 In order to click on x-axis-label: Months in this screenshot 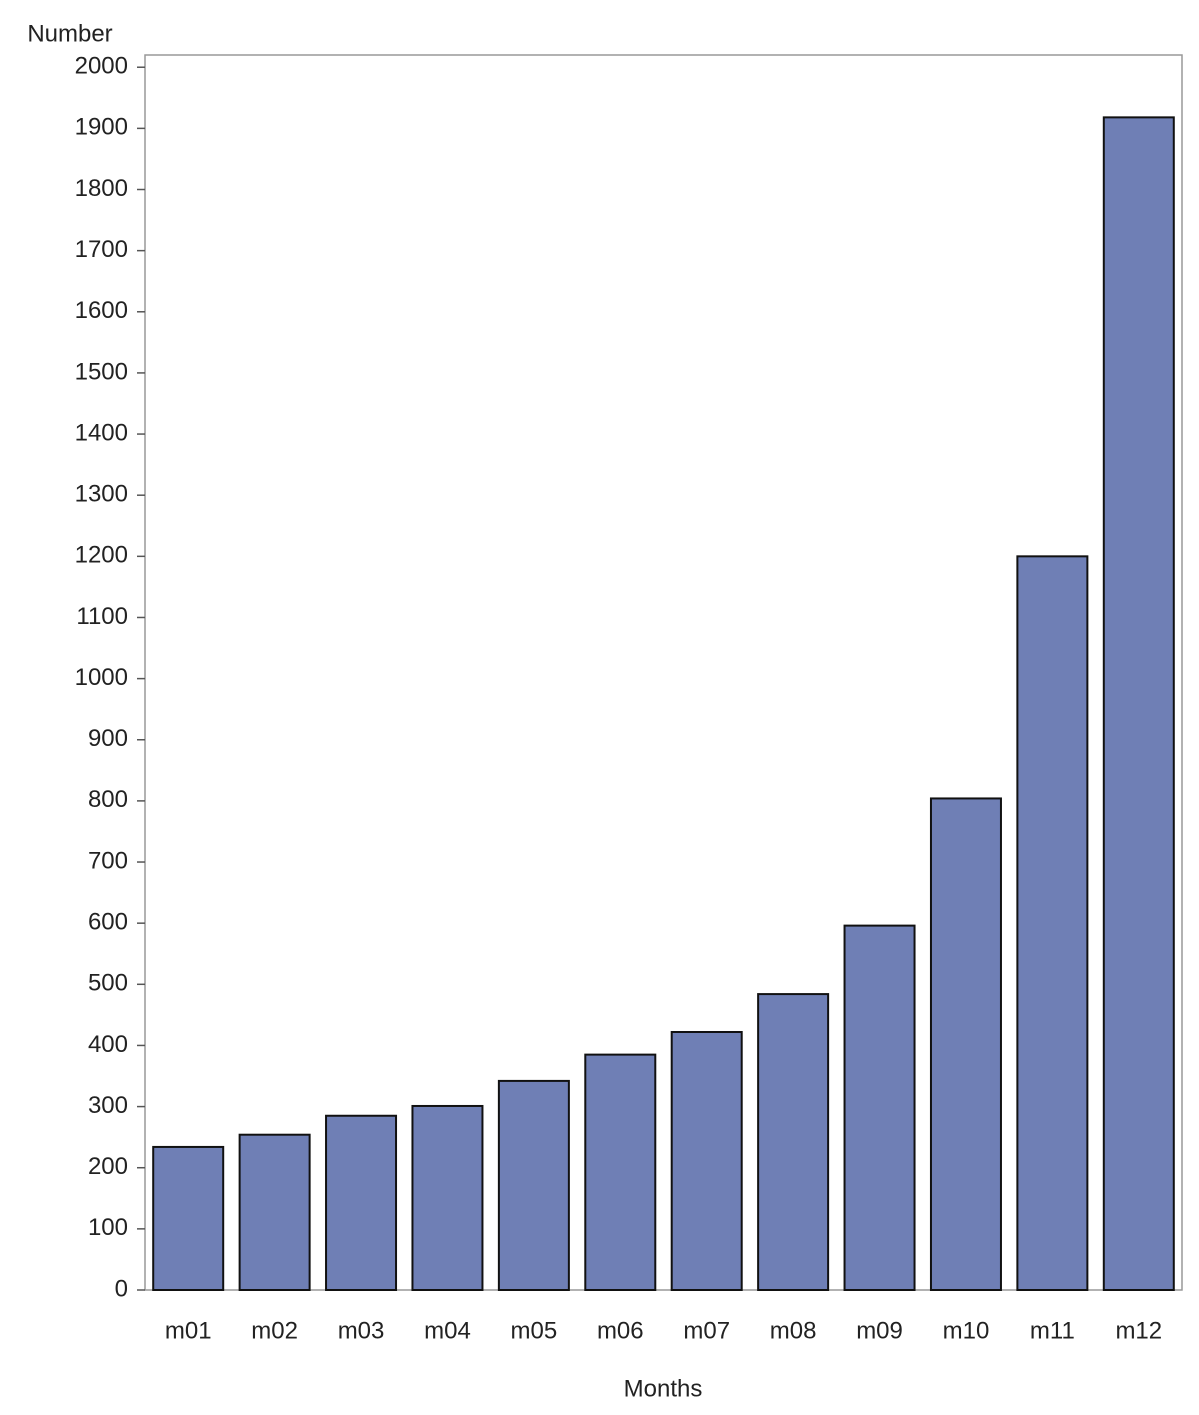, I will do `click(663, 1388)`.